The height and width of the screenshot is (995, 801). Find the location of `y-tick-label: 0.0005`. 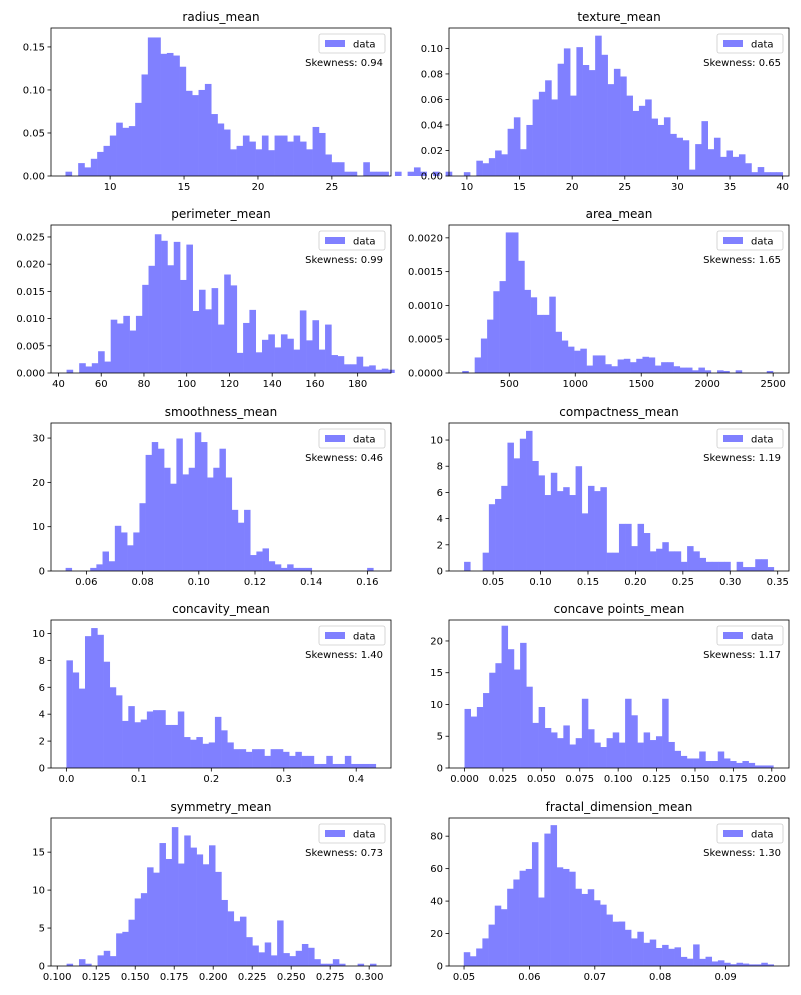

y-tick-label: 0.0005 is located at coordinates (425, 340).